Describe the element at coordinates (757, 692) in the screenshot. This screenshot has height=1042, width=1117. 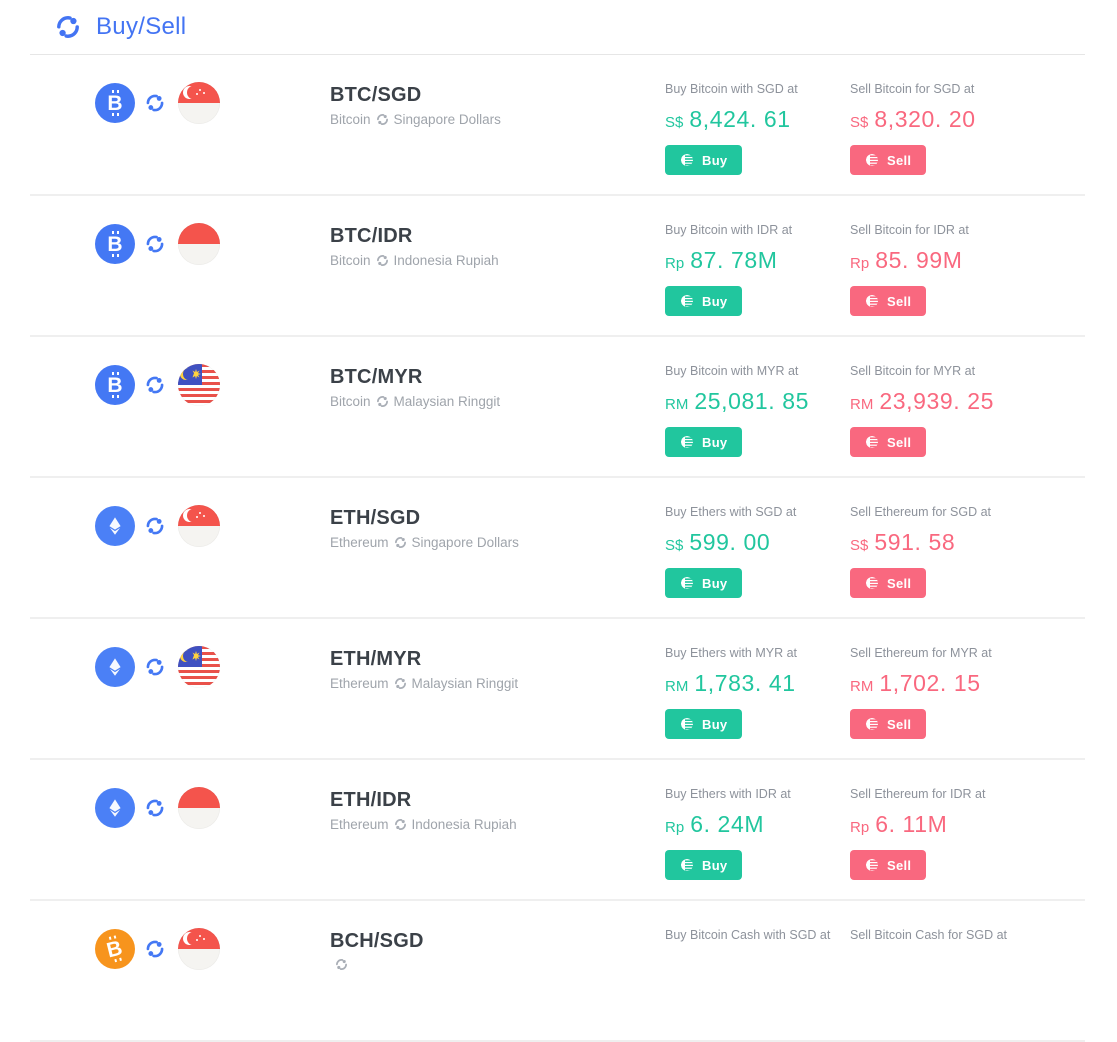
I see `buy-column: Buy Ethers with MYR at RM 1,783. 41 Buy` at that location.